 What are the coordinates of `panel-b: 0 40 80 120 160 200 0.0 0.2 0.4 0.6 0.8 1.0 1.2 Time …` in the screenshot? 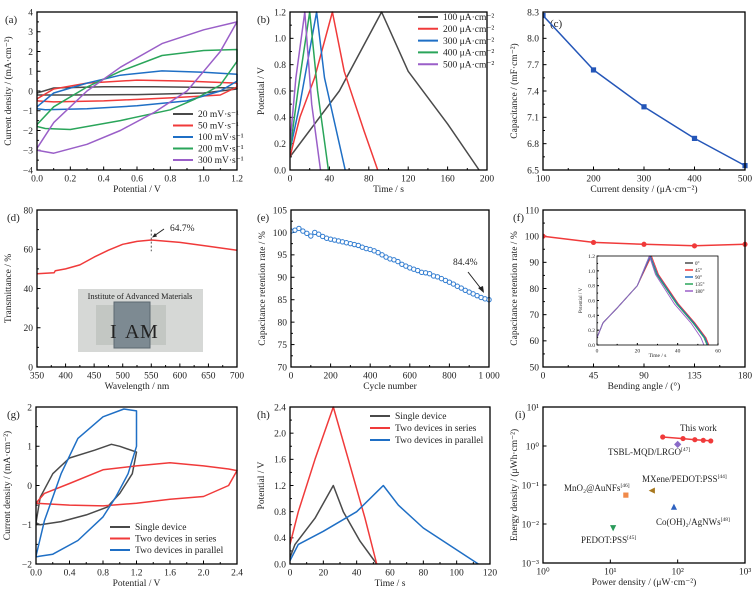 It's located at (375, 101).